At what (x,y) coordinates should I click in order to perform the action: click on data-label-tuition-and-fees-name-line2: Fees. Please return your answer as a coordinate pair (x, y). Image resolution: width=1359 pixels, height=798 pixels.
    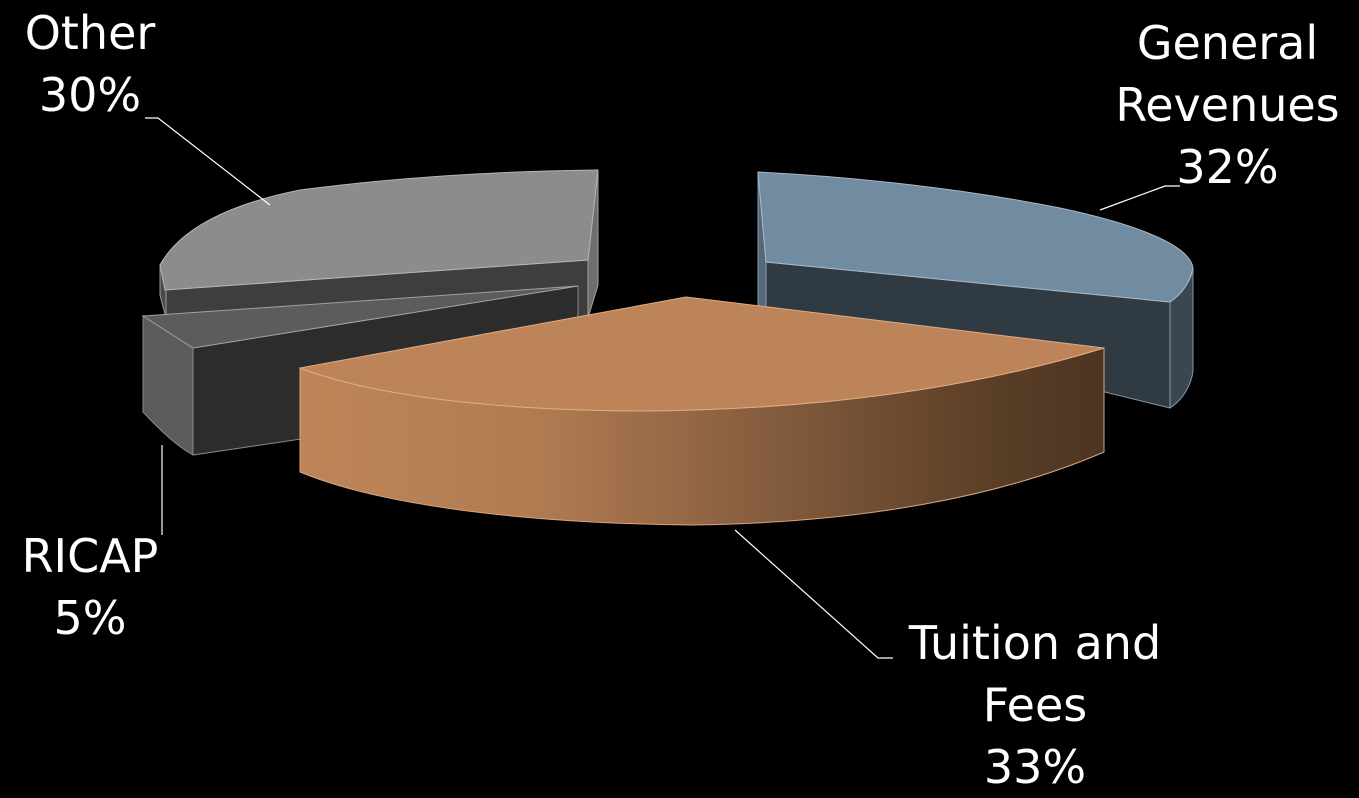
    Looking at the image, I should click on (1035, 705).